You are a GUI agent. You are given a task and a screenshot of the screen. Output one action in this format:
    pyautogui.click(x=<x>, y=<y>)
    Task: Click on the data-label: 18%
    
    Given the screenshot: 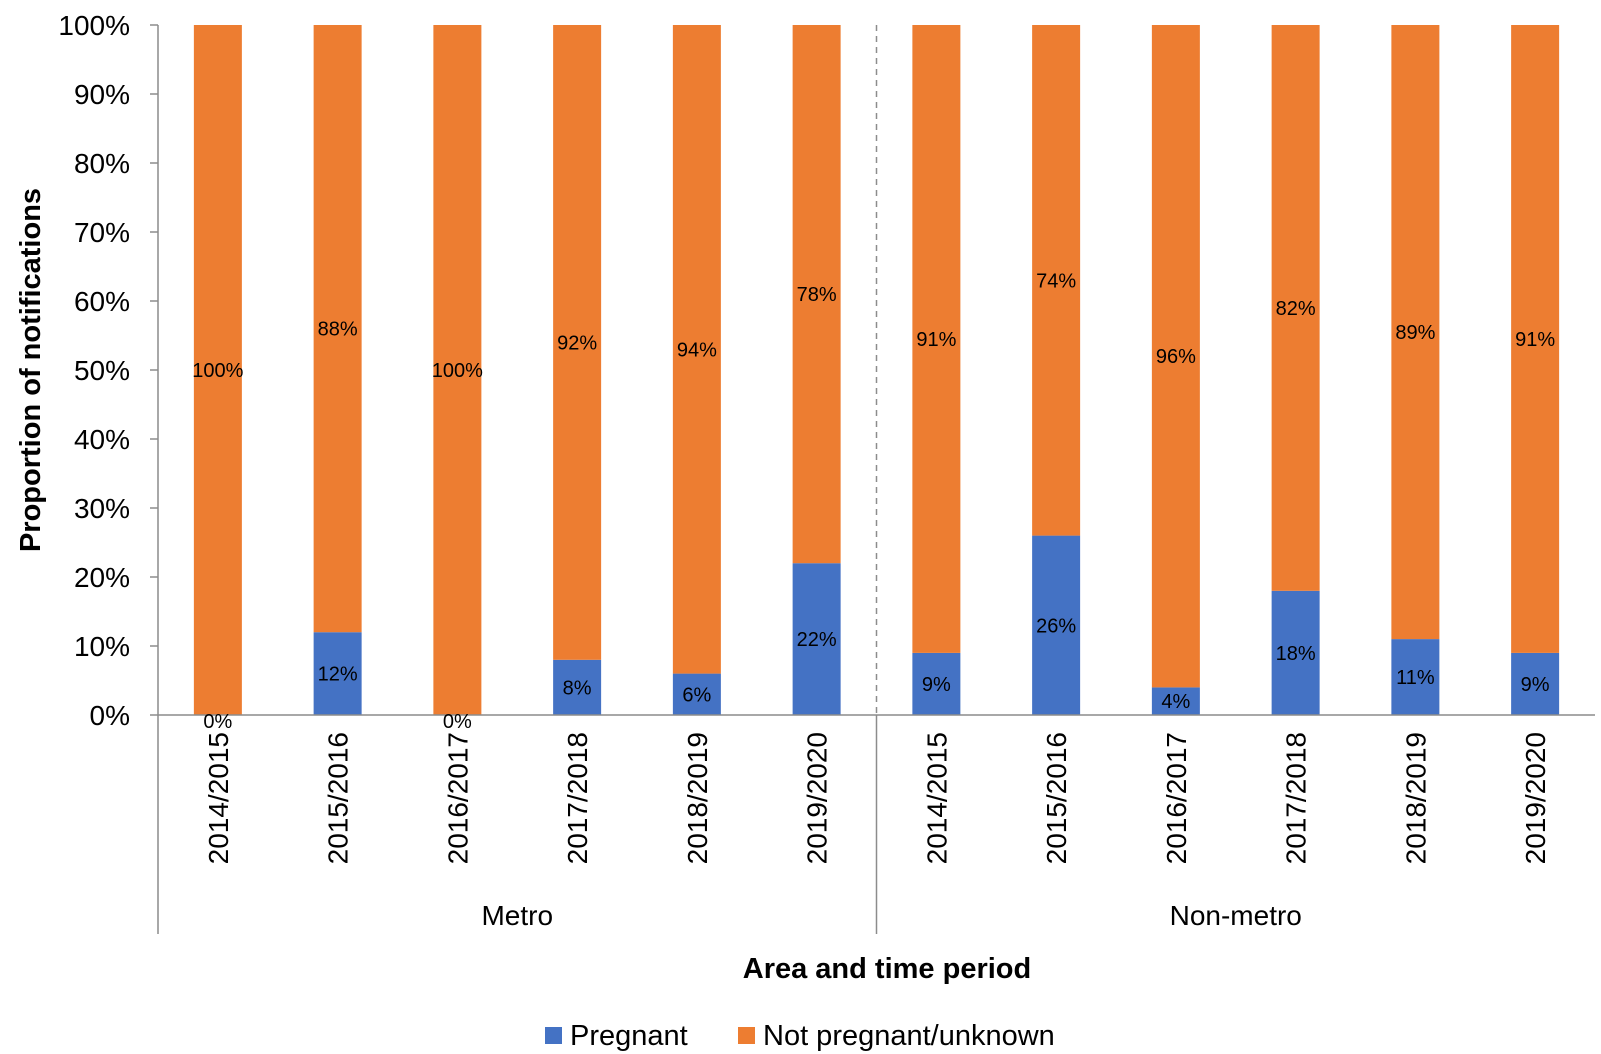 What is the action you would take?
    pyautogui.click(x=1296, y=654)
    